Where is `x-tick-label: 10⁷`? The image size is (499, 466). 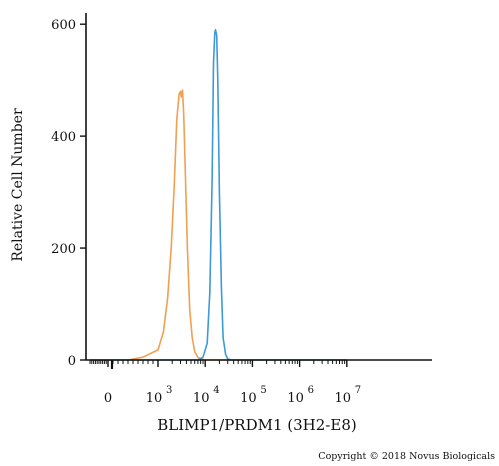
x-tick-label: 10⁷ is located at coordinates (348, 395).